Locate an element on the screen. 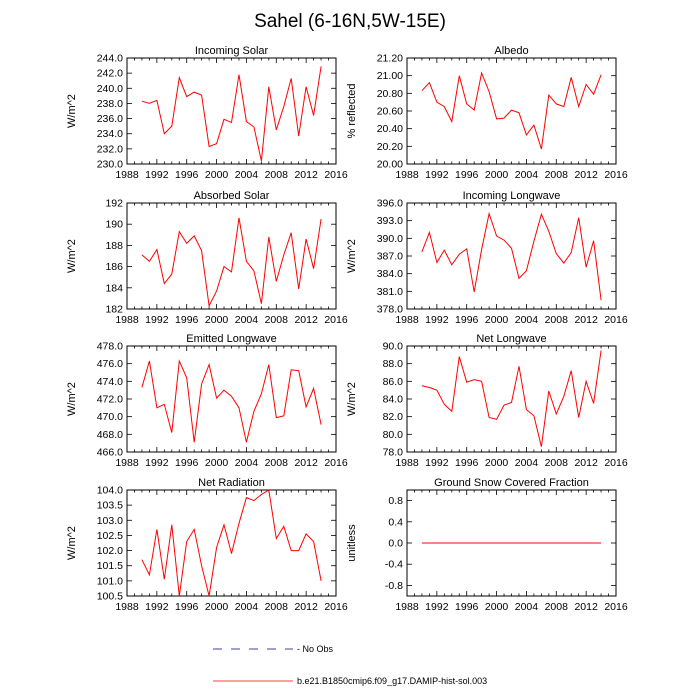 This screenshot has width=700, height=700. y-tick-label: 390.0 is located at coordinates (390, 239).